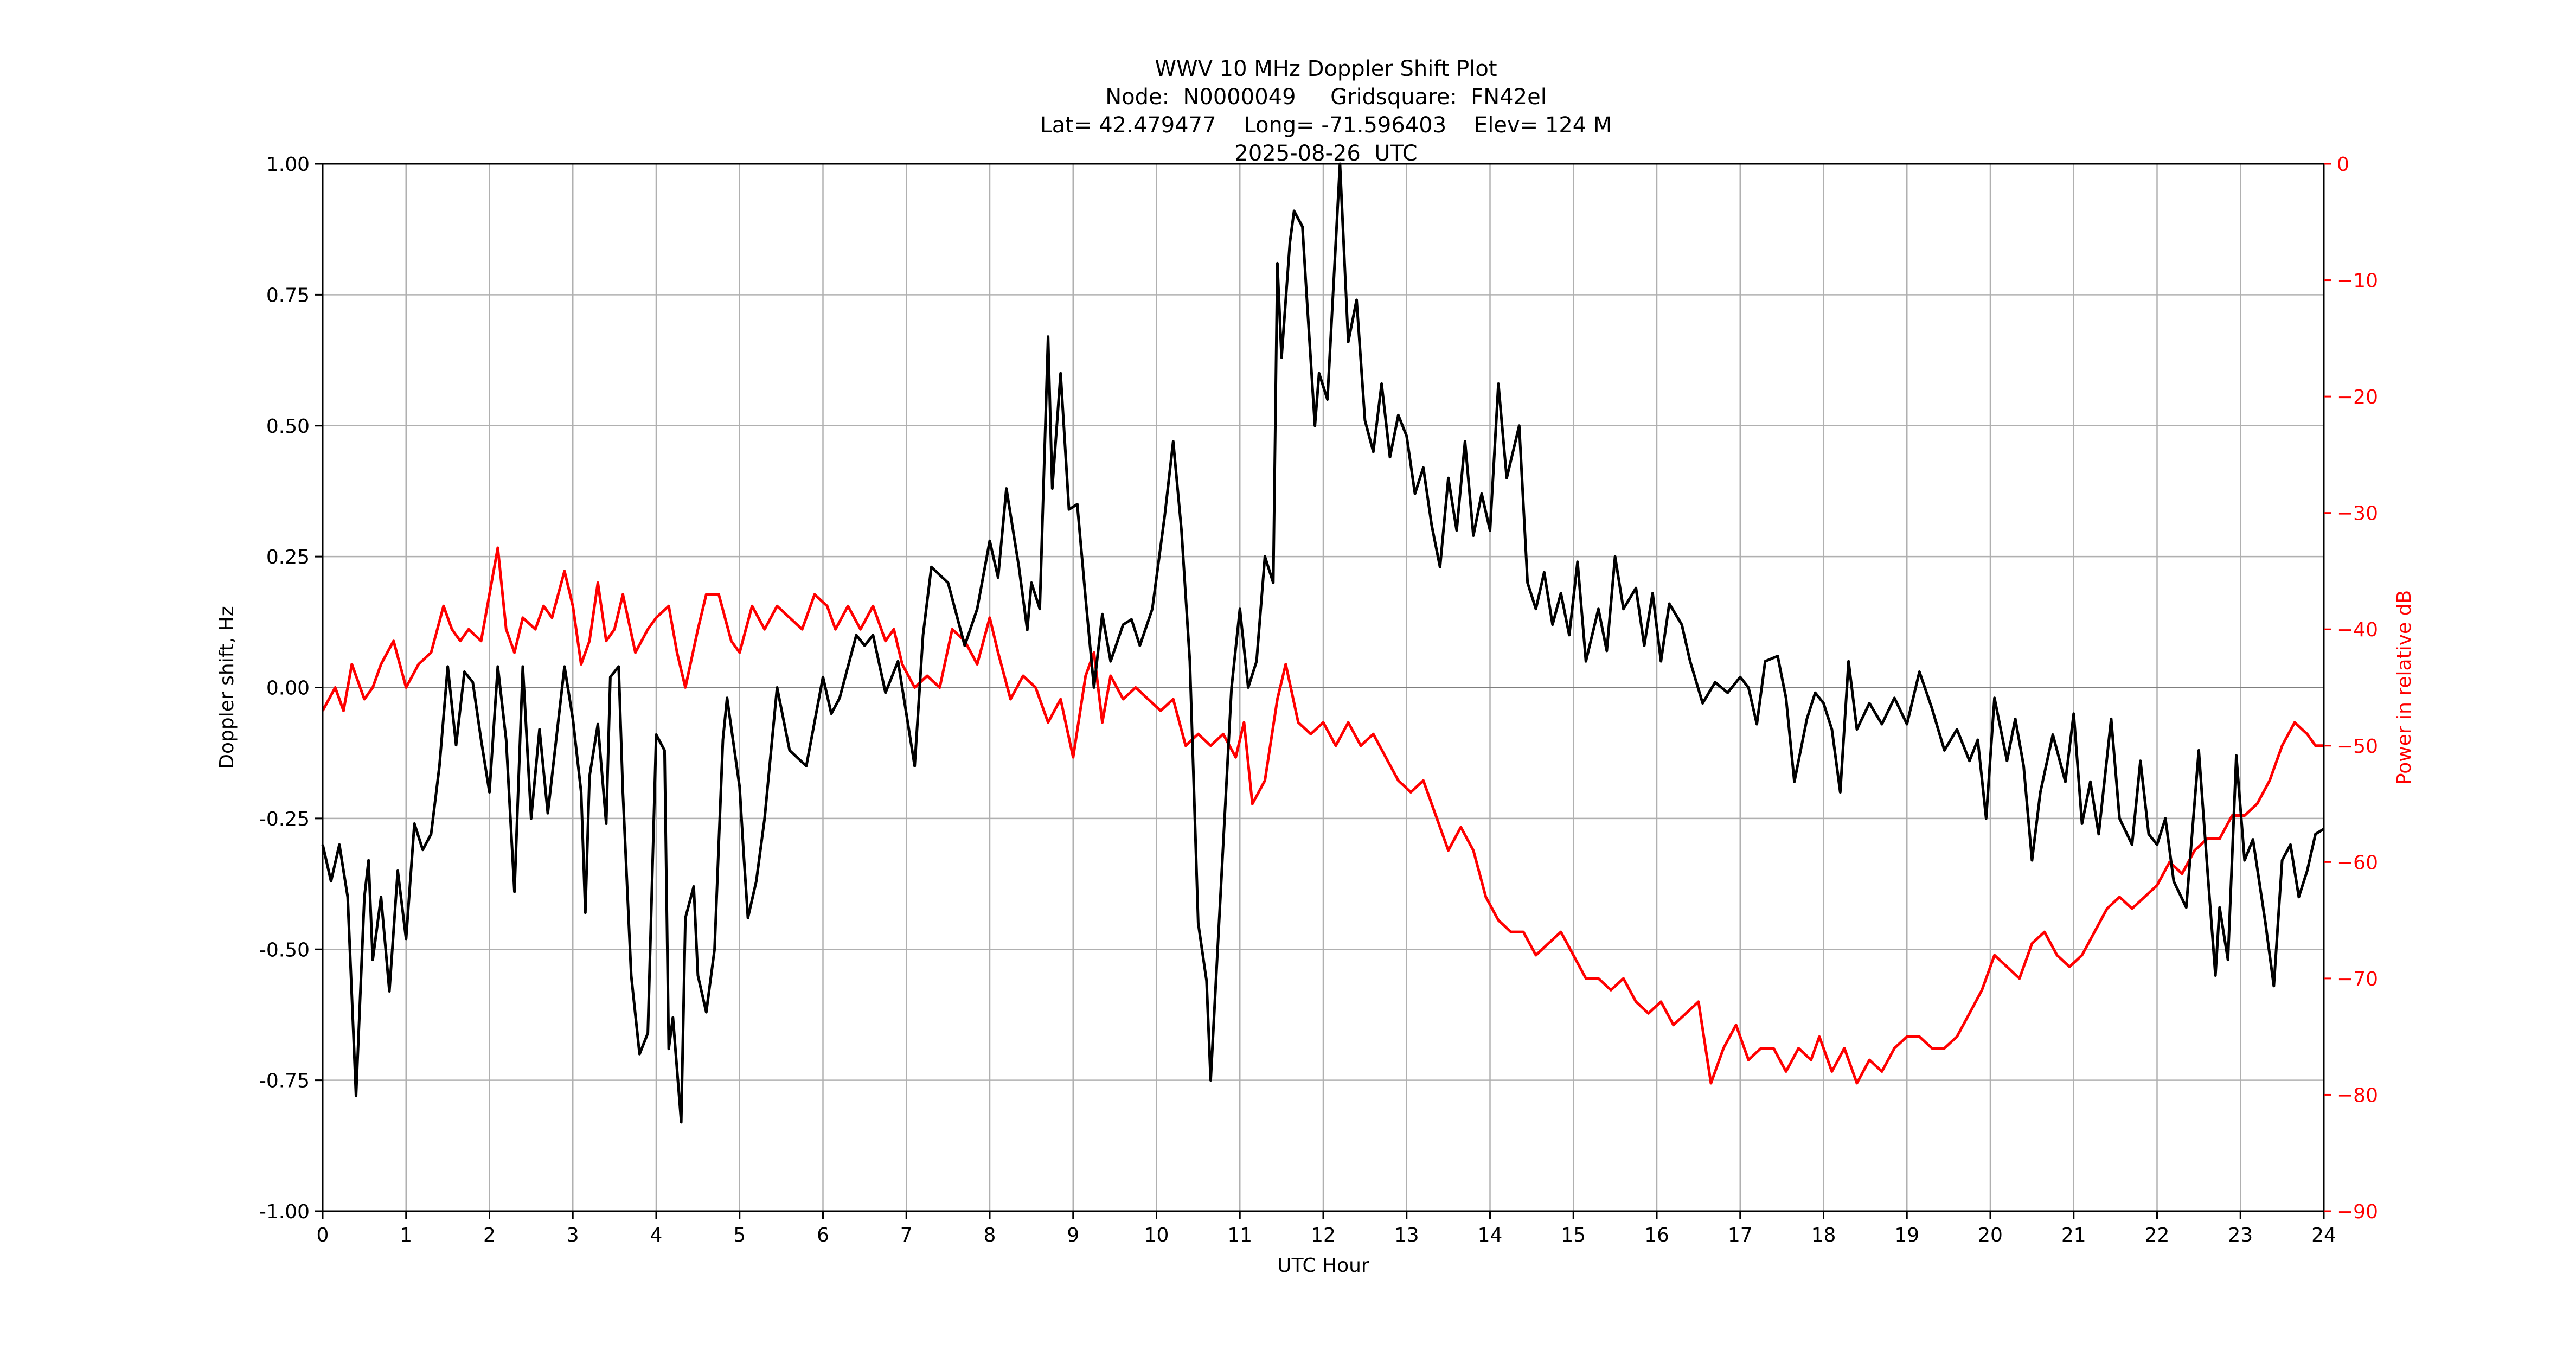 Image resolution: width=2576 pixels, height=1356 pixels. Describe the element at coordinates (2357, 1095) in the screenshot. I see `y-right-tick-label: −80` at that location.